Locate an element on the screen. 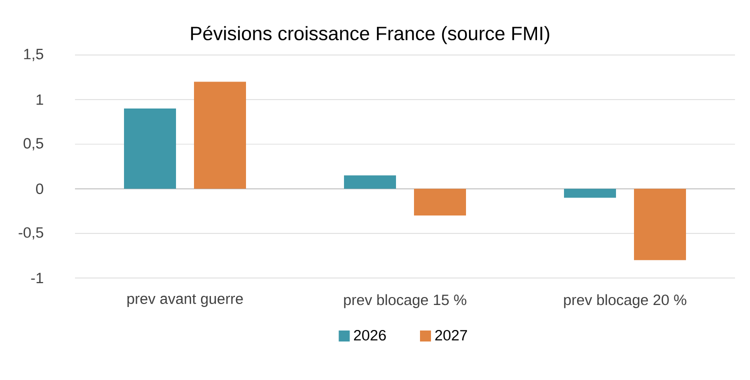  legend-label: 2027 is located at coordinates (451, 335).